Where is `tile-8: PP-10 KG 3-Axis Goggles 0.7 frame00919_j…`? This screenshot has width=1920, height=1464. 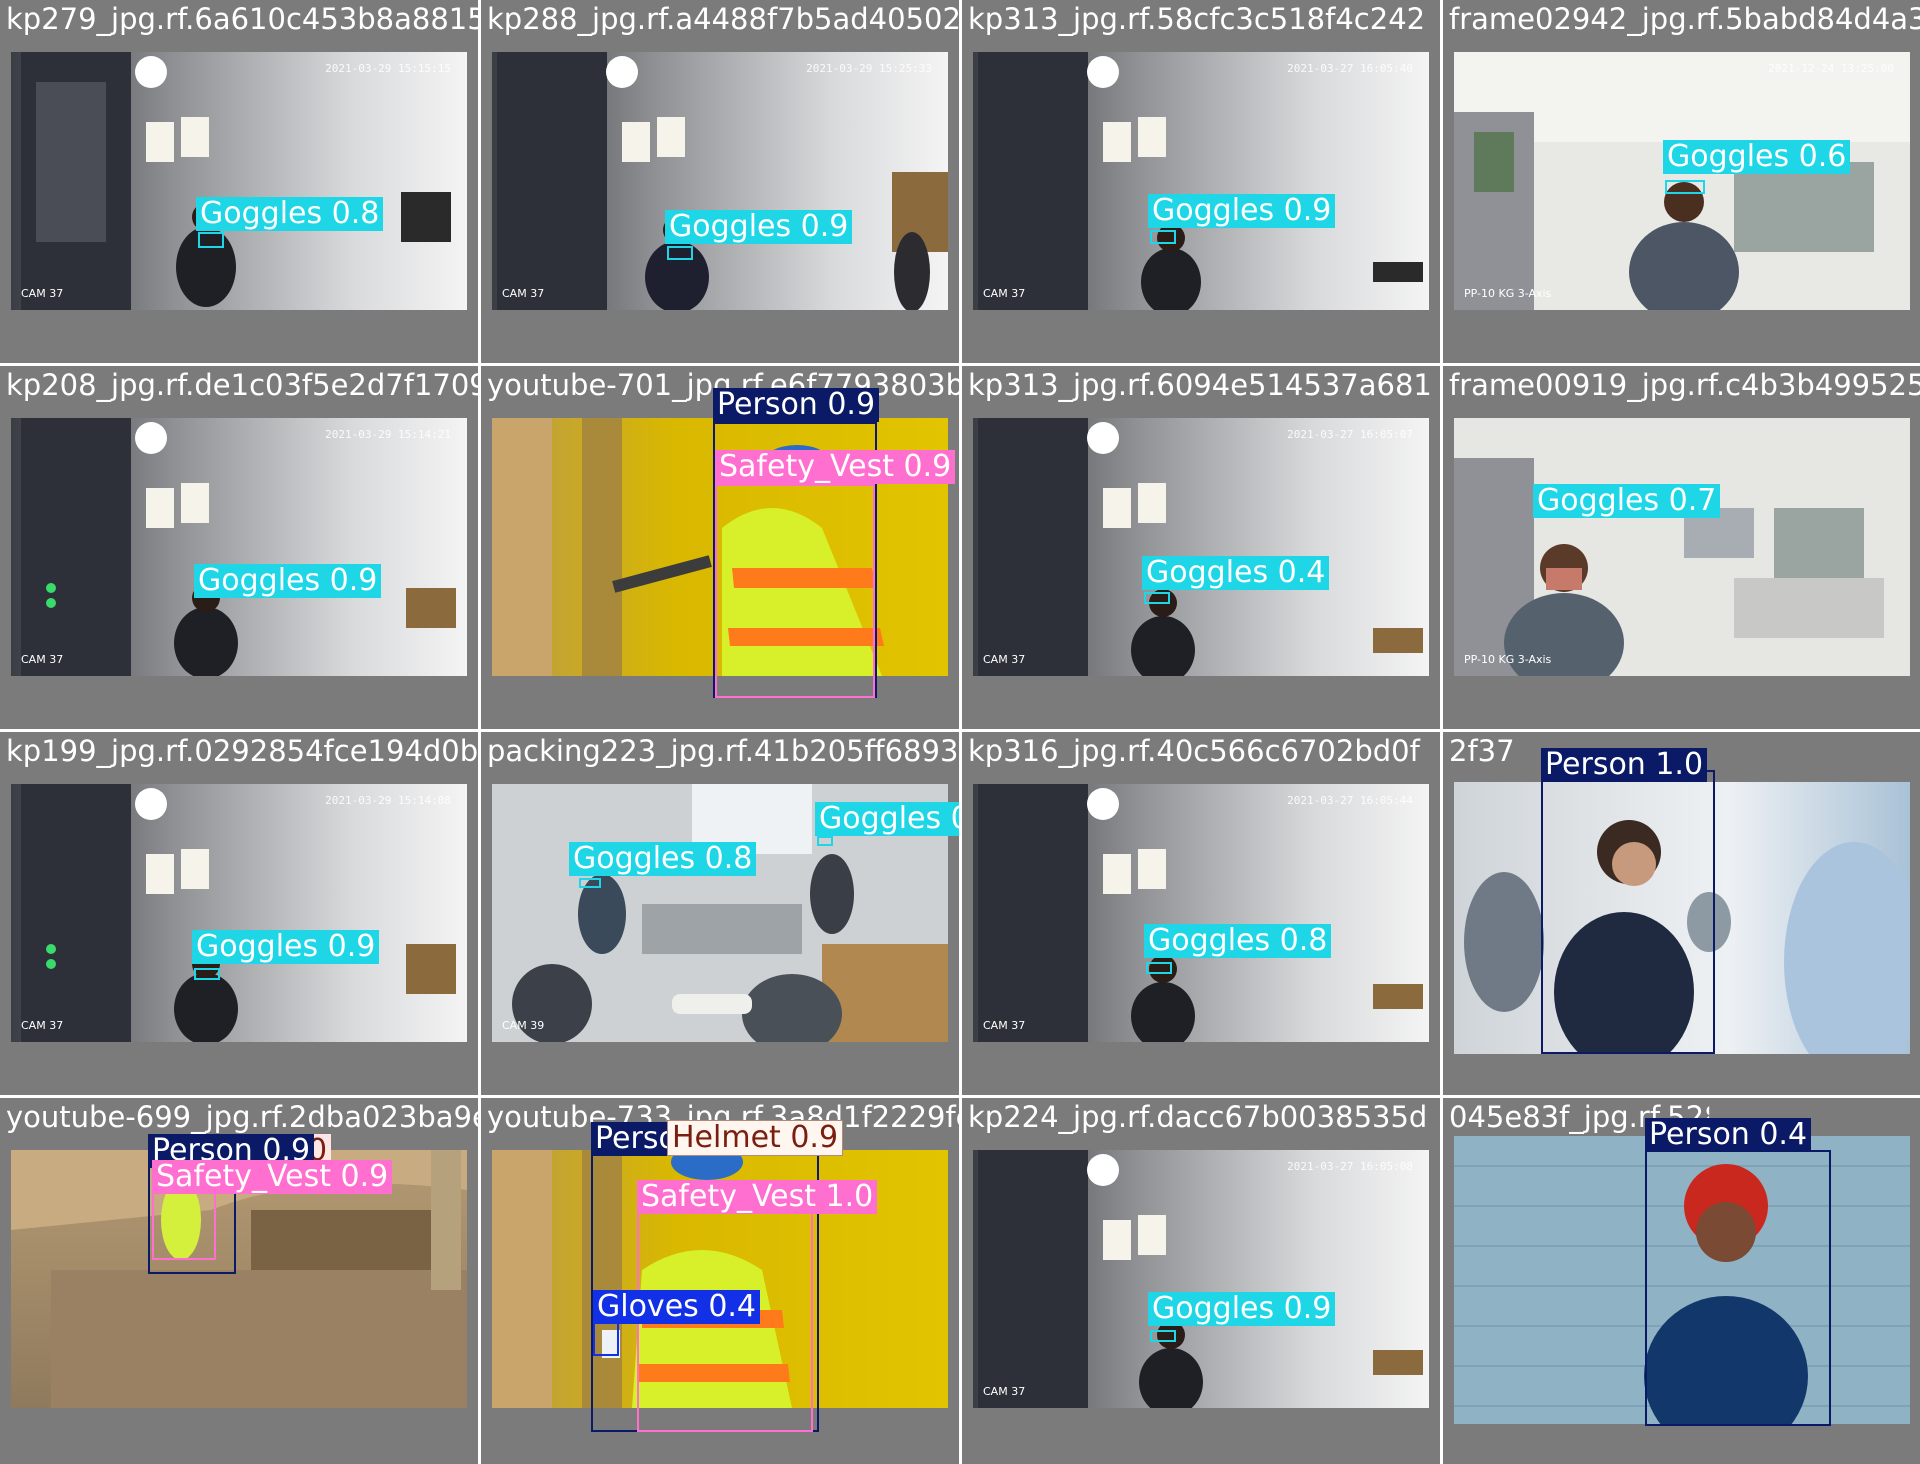
tile-8: PP-10 KG 3-Axis Goggles 0.7 frame00919_j… is located at coordinates (1681, 547).